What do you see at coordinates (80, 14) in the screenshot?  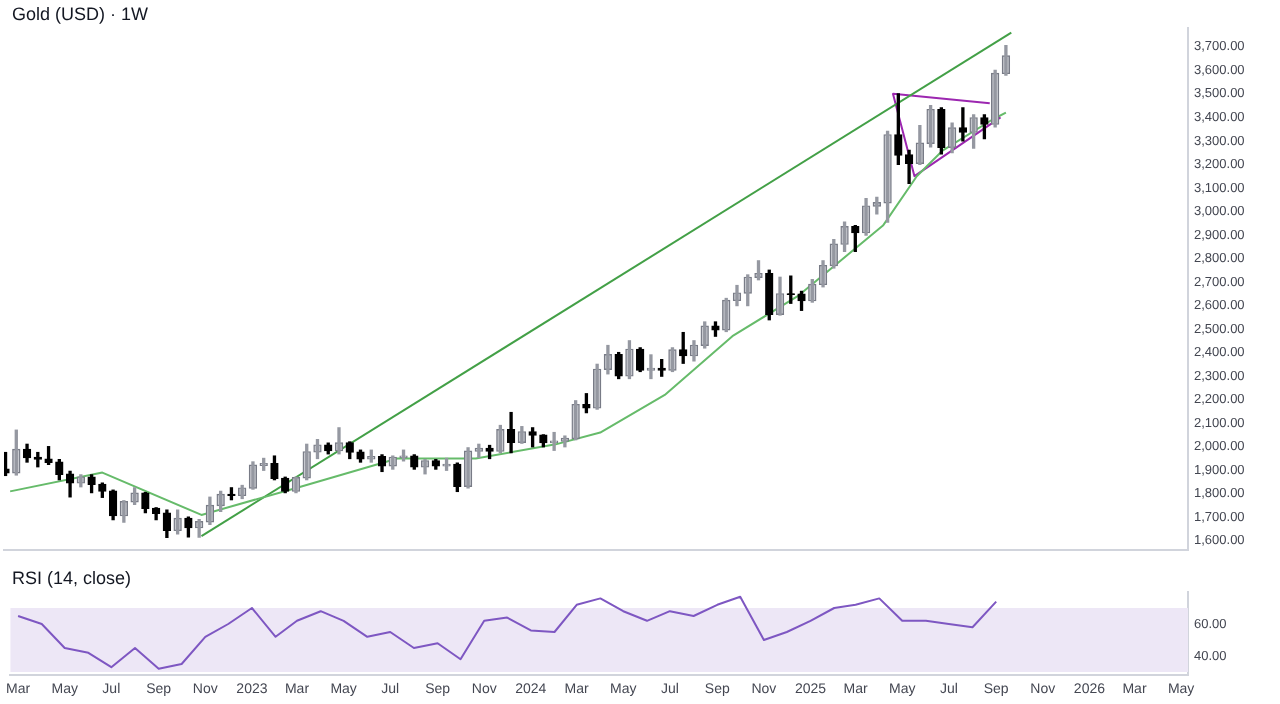 I see `chart-title: Gold (USD) · 1W` at bounding box center [80, 14].